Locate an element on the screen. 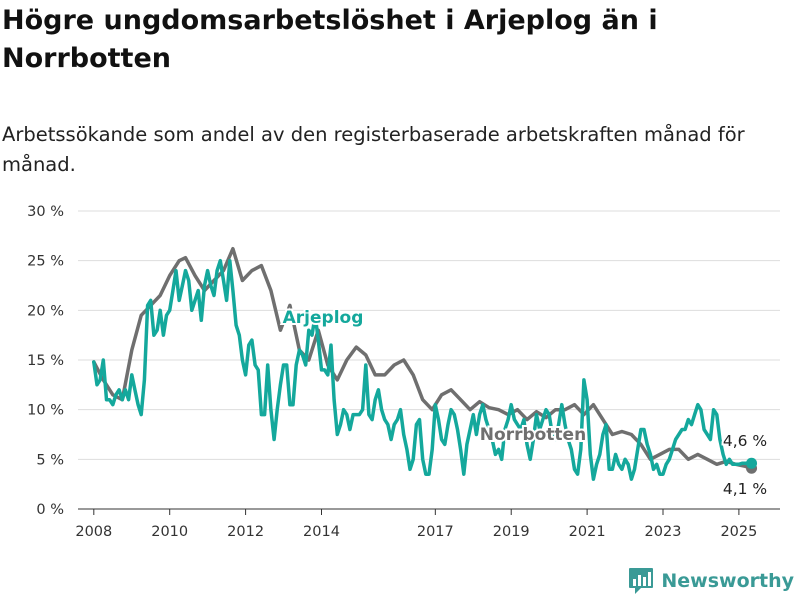 This screenshot has width=800, height=600. x-tick-label: 2014 is located at coordinates (321, 532).